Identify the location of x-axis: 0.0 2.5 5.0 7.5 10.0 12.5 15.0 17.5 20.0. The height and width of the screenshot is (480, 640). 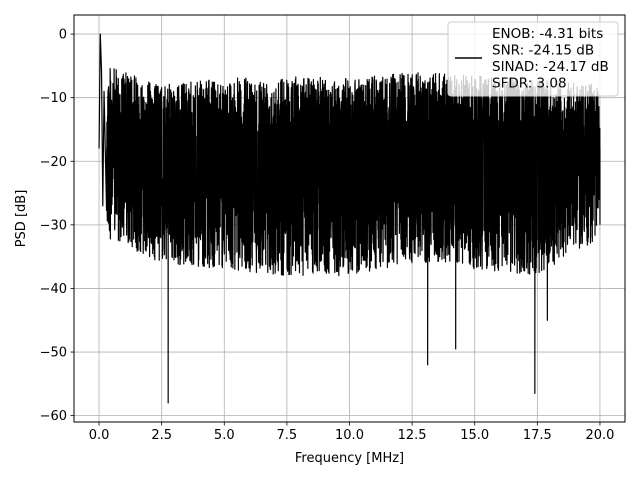
(351, 432).